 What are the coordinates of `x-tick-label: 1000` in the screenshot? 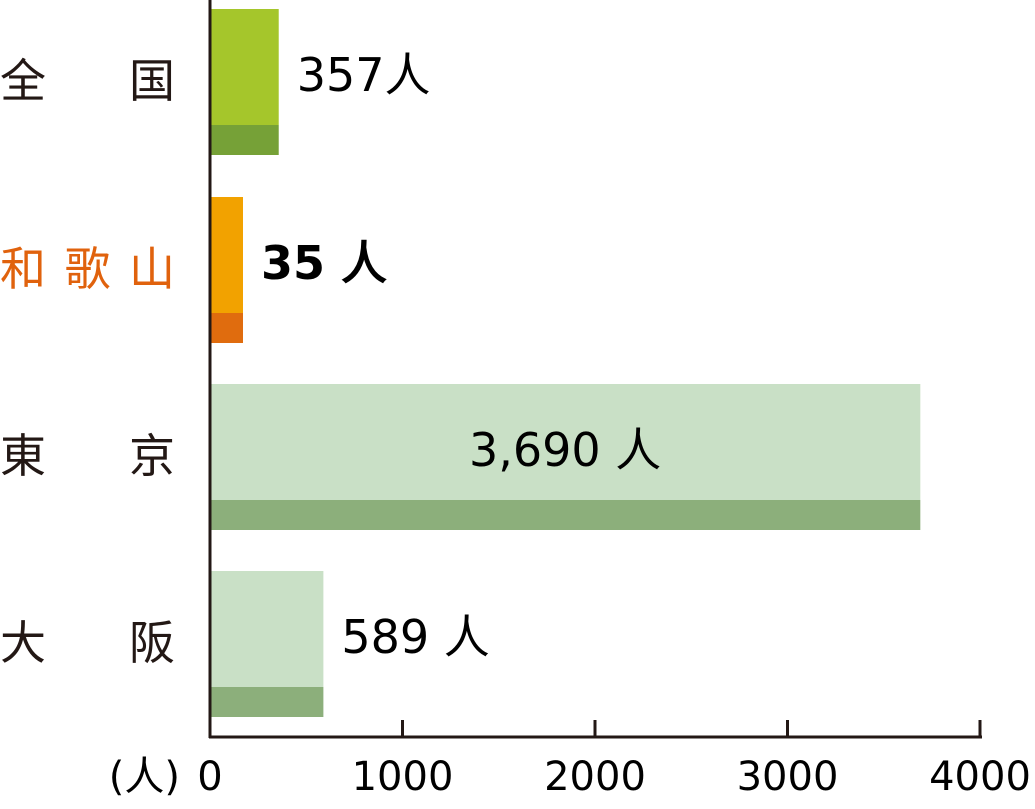 It's located at (403, 777).